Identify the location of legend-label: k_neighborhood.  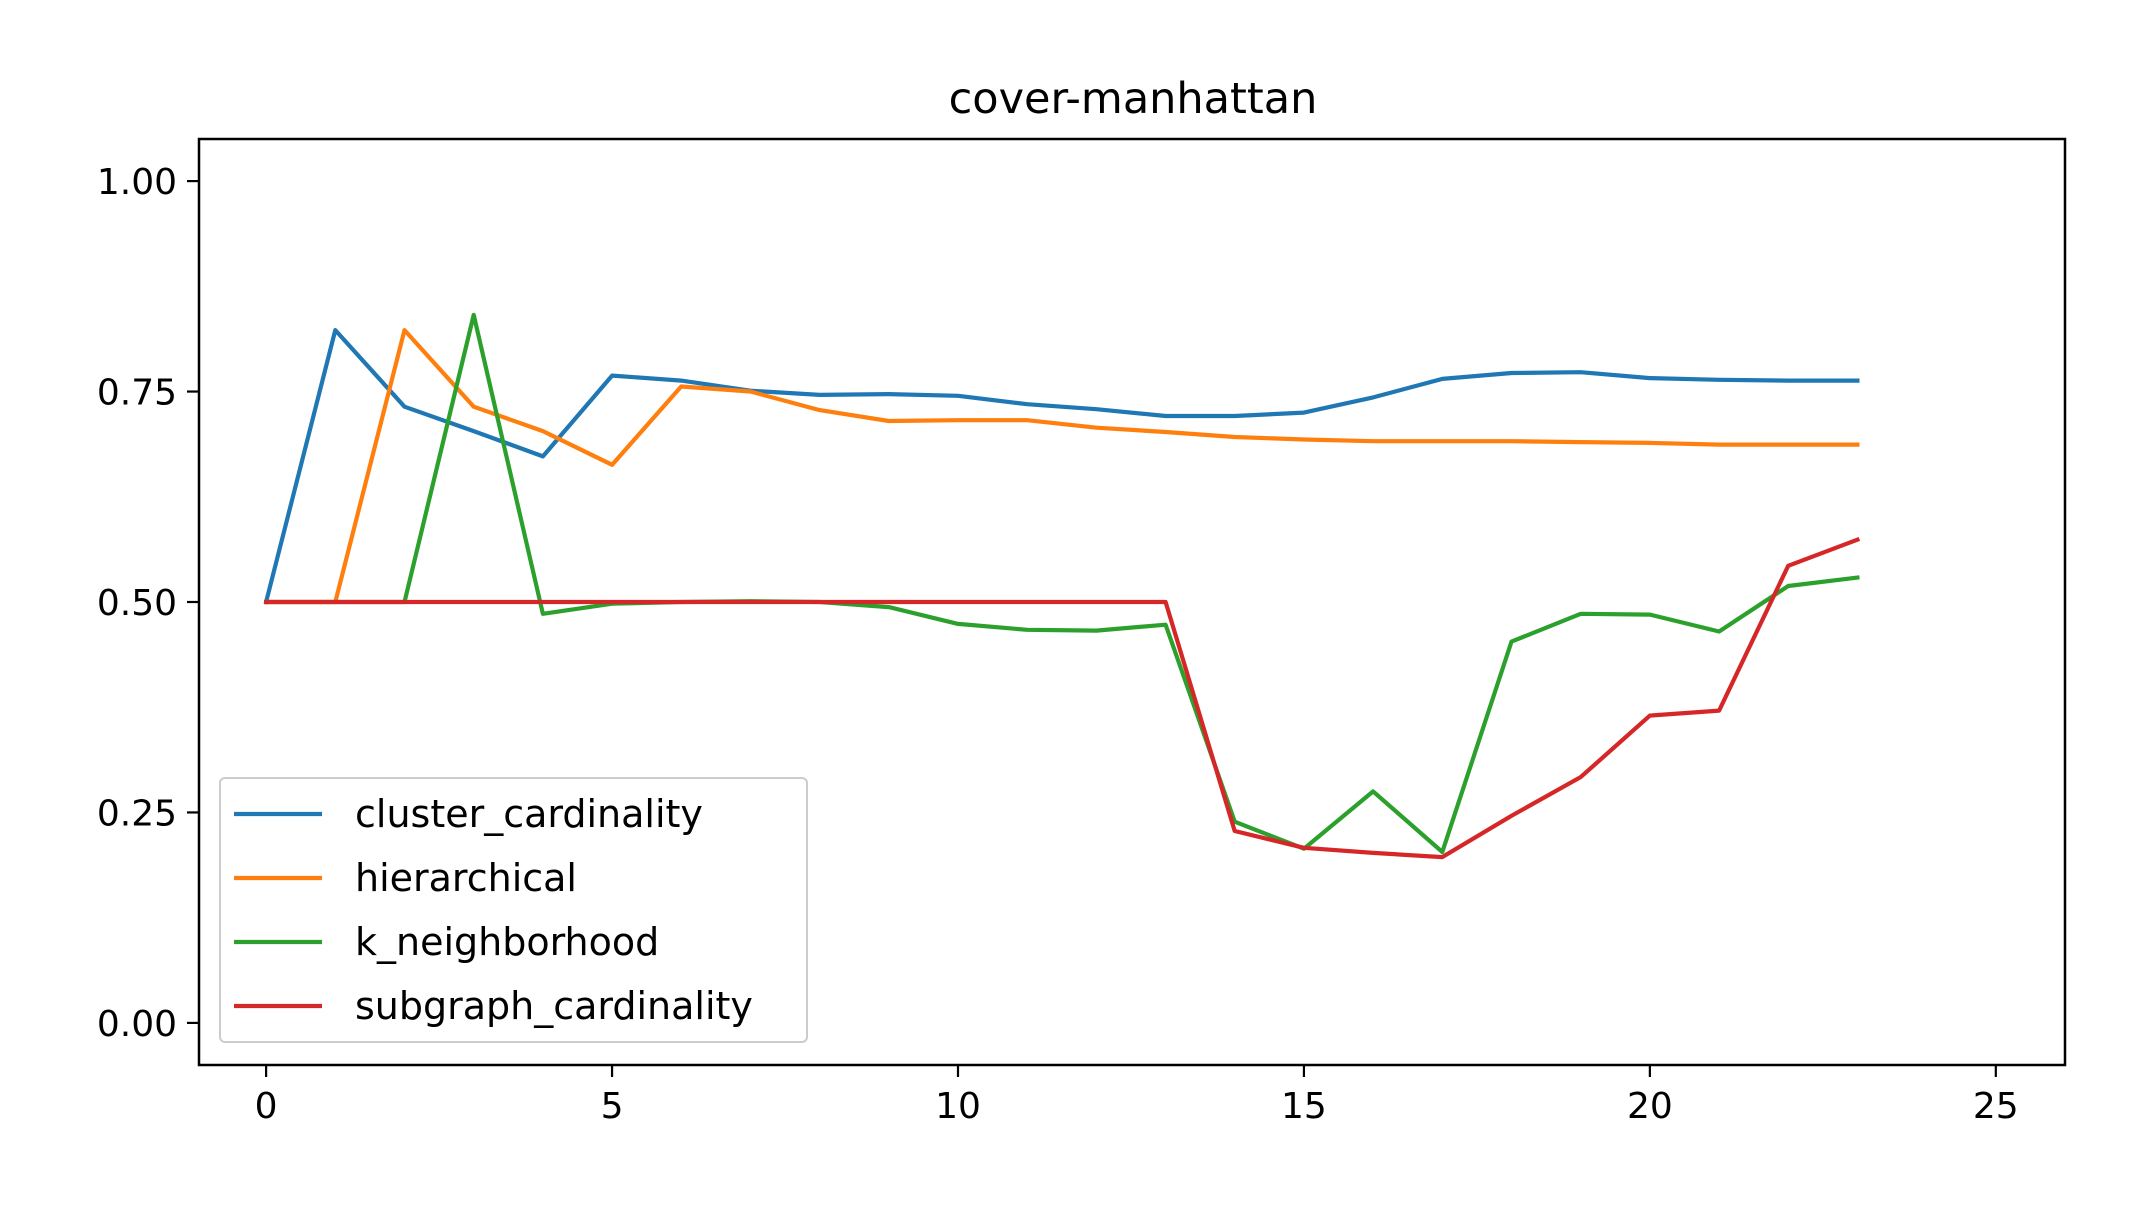
(507, 942).